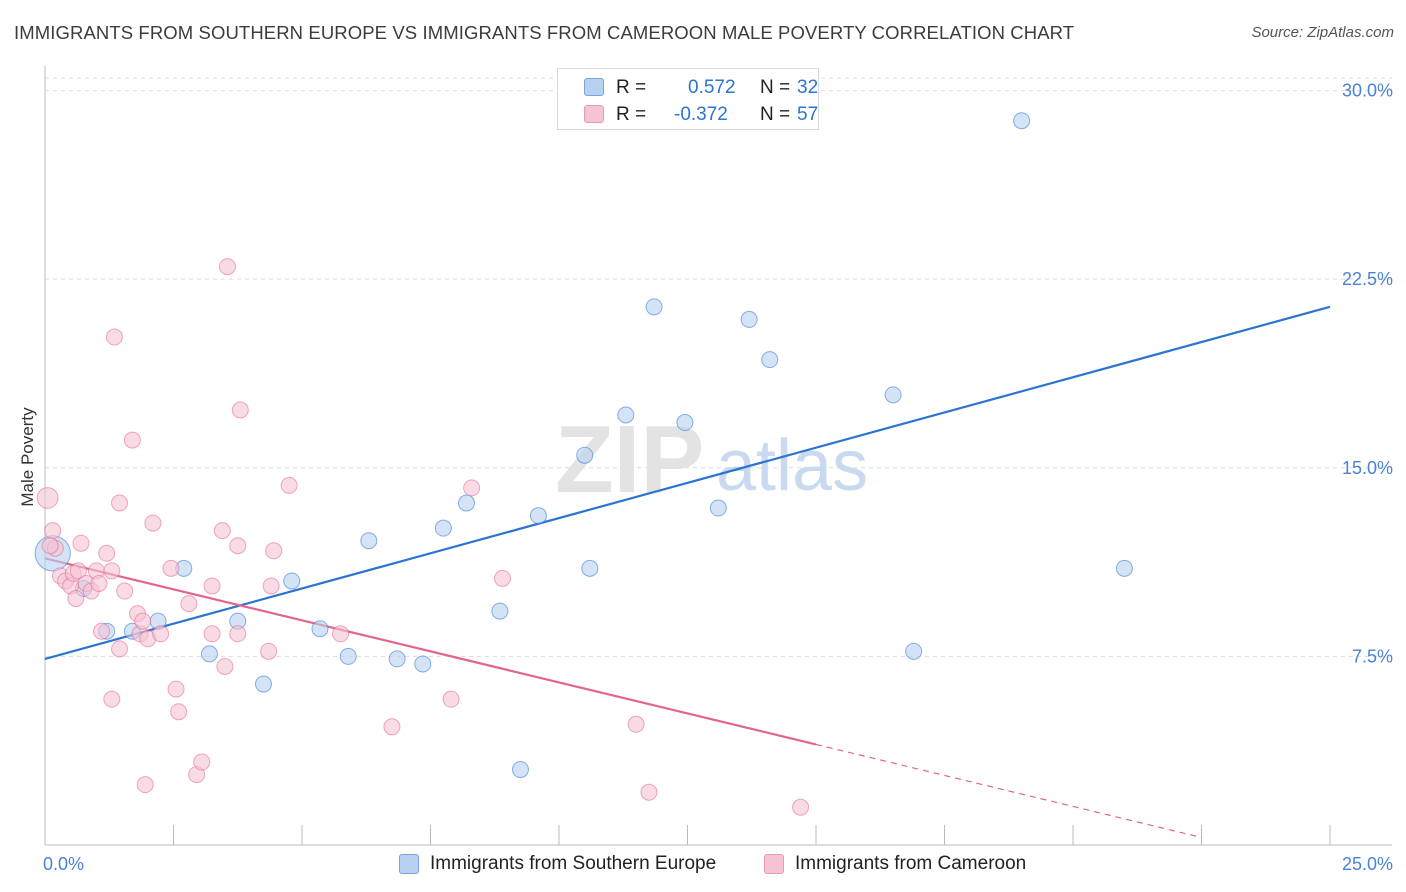 This screenshot has height=892, width=1406. What do you see at coordinates (712, 87) in the screenshot?
I see `legend-r-value: 0.572` at bounding box center [712, 87].